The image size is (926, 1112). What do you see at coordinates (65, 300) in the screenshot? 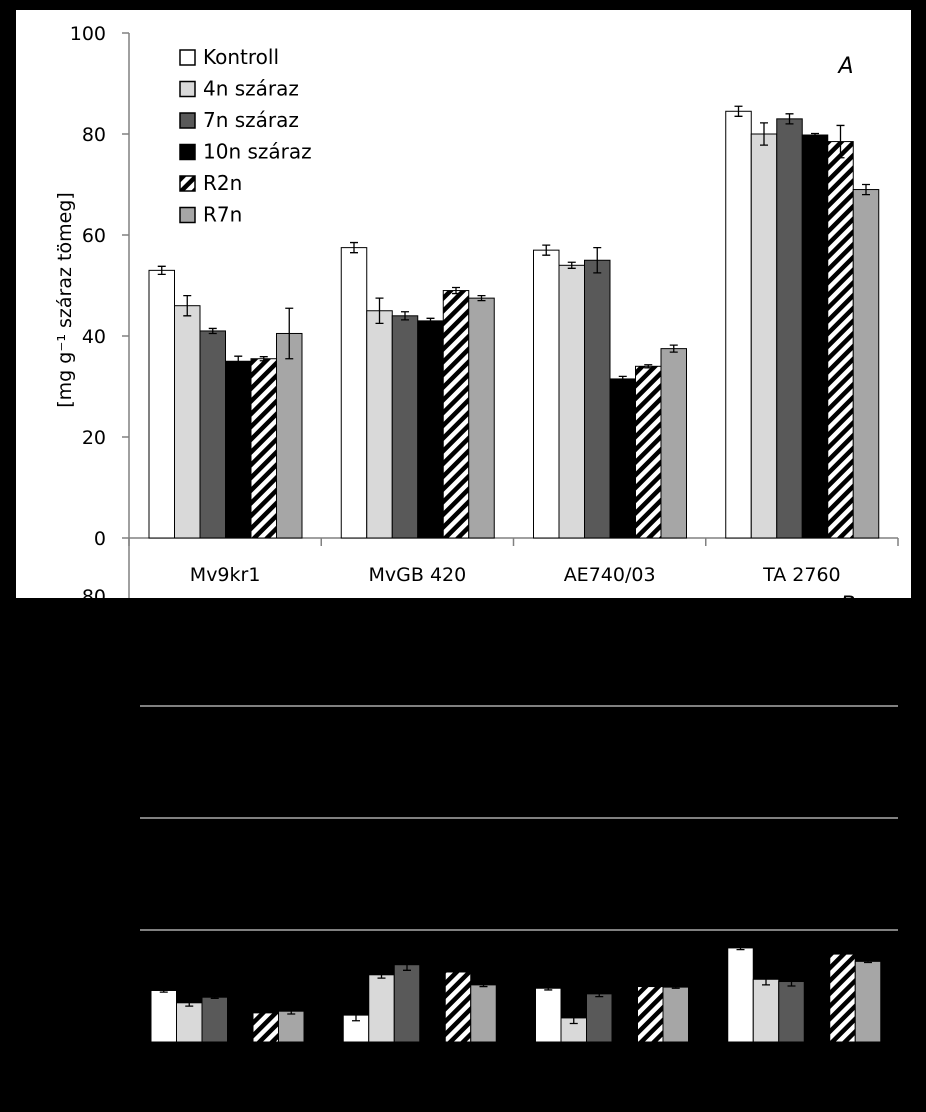
I see `panel-a-y-axis-label: [mg g⁻¹ száraz tömeg]` at bounding box center [65, 300].